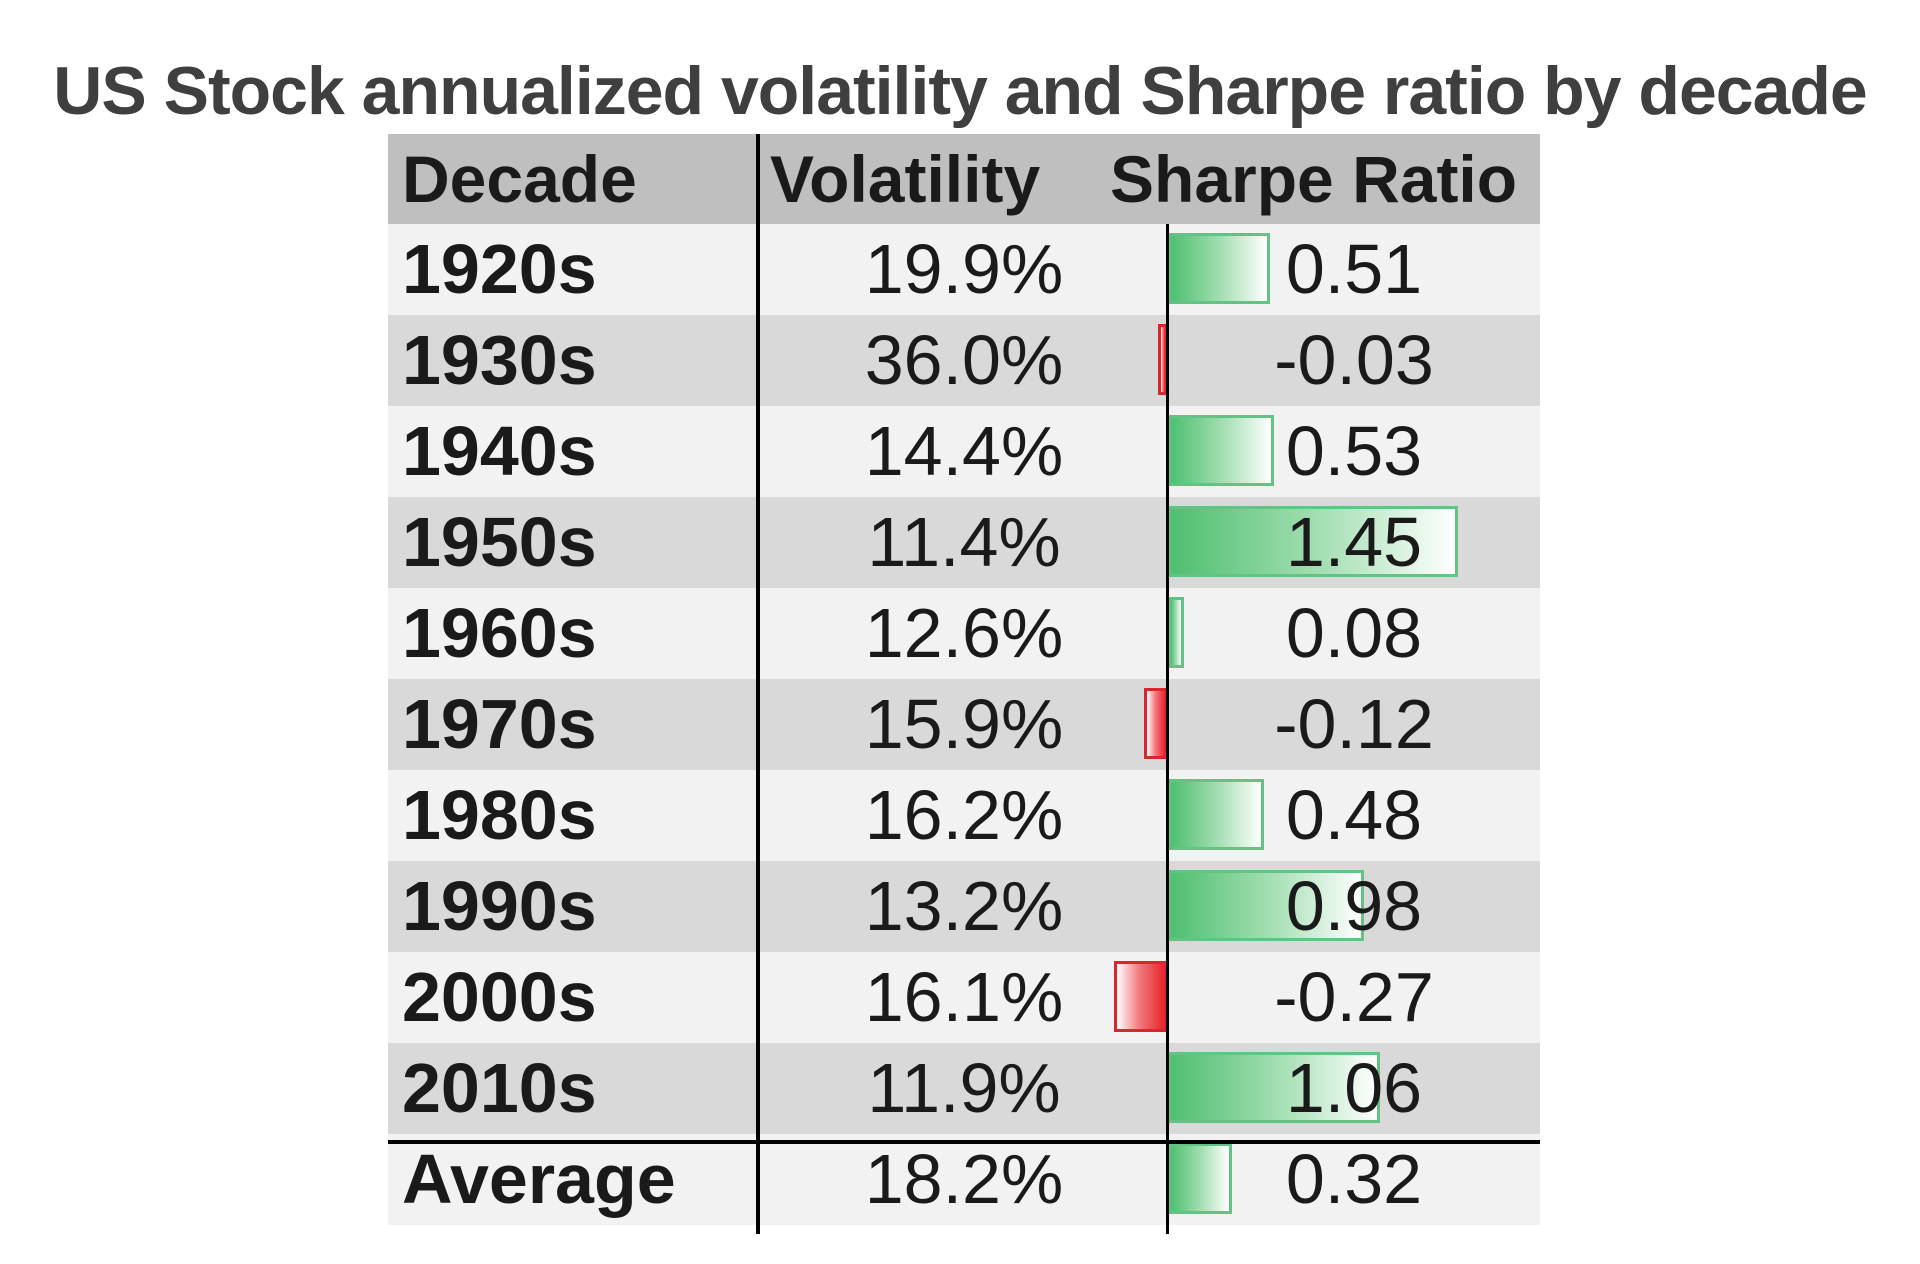 Image resolution: width=1920 pixels, height=1264 pixels. I want to click on table-row: 2000s 16.1% -0.27, so click(964, 997).